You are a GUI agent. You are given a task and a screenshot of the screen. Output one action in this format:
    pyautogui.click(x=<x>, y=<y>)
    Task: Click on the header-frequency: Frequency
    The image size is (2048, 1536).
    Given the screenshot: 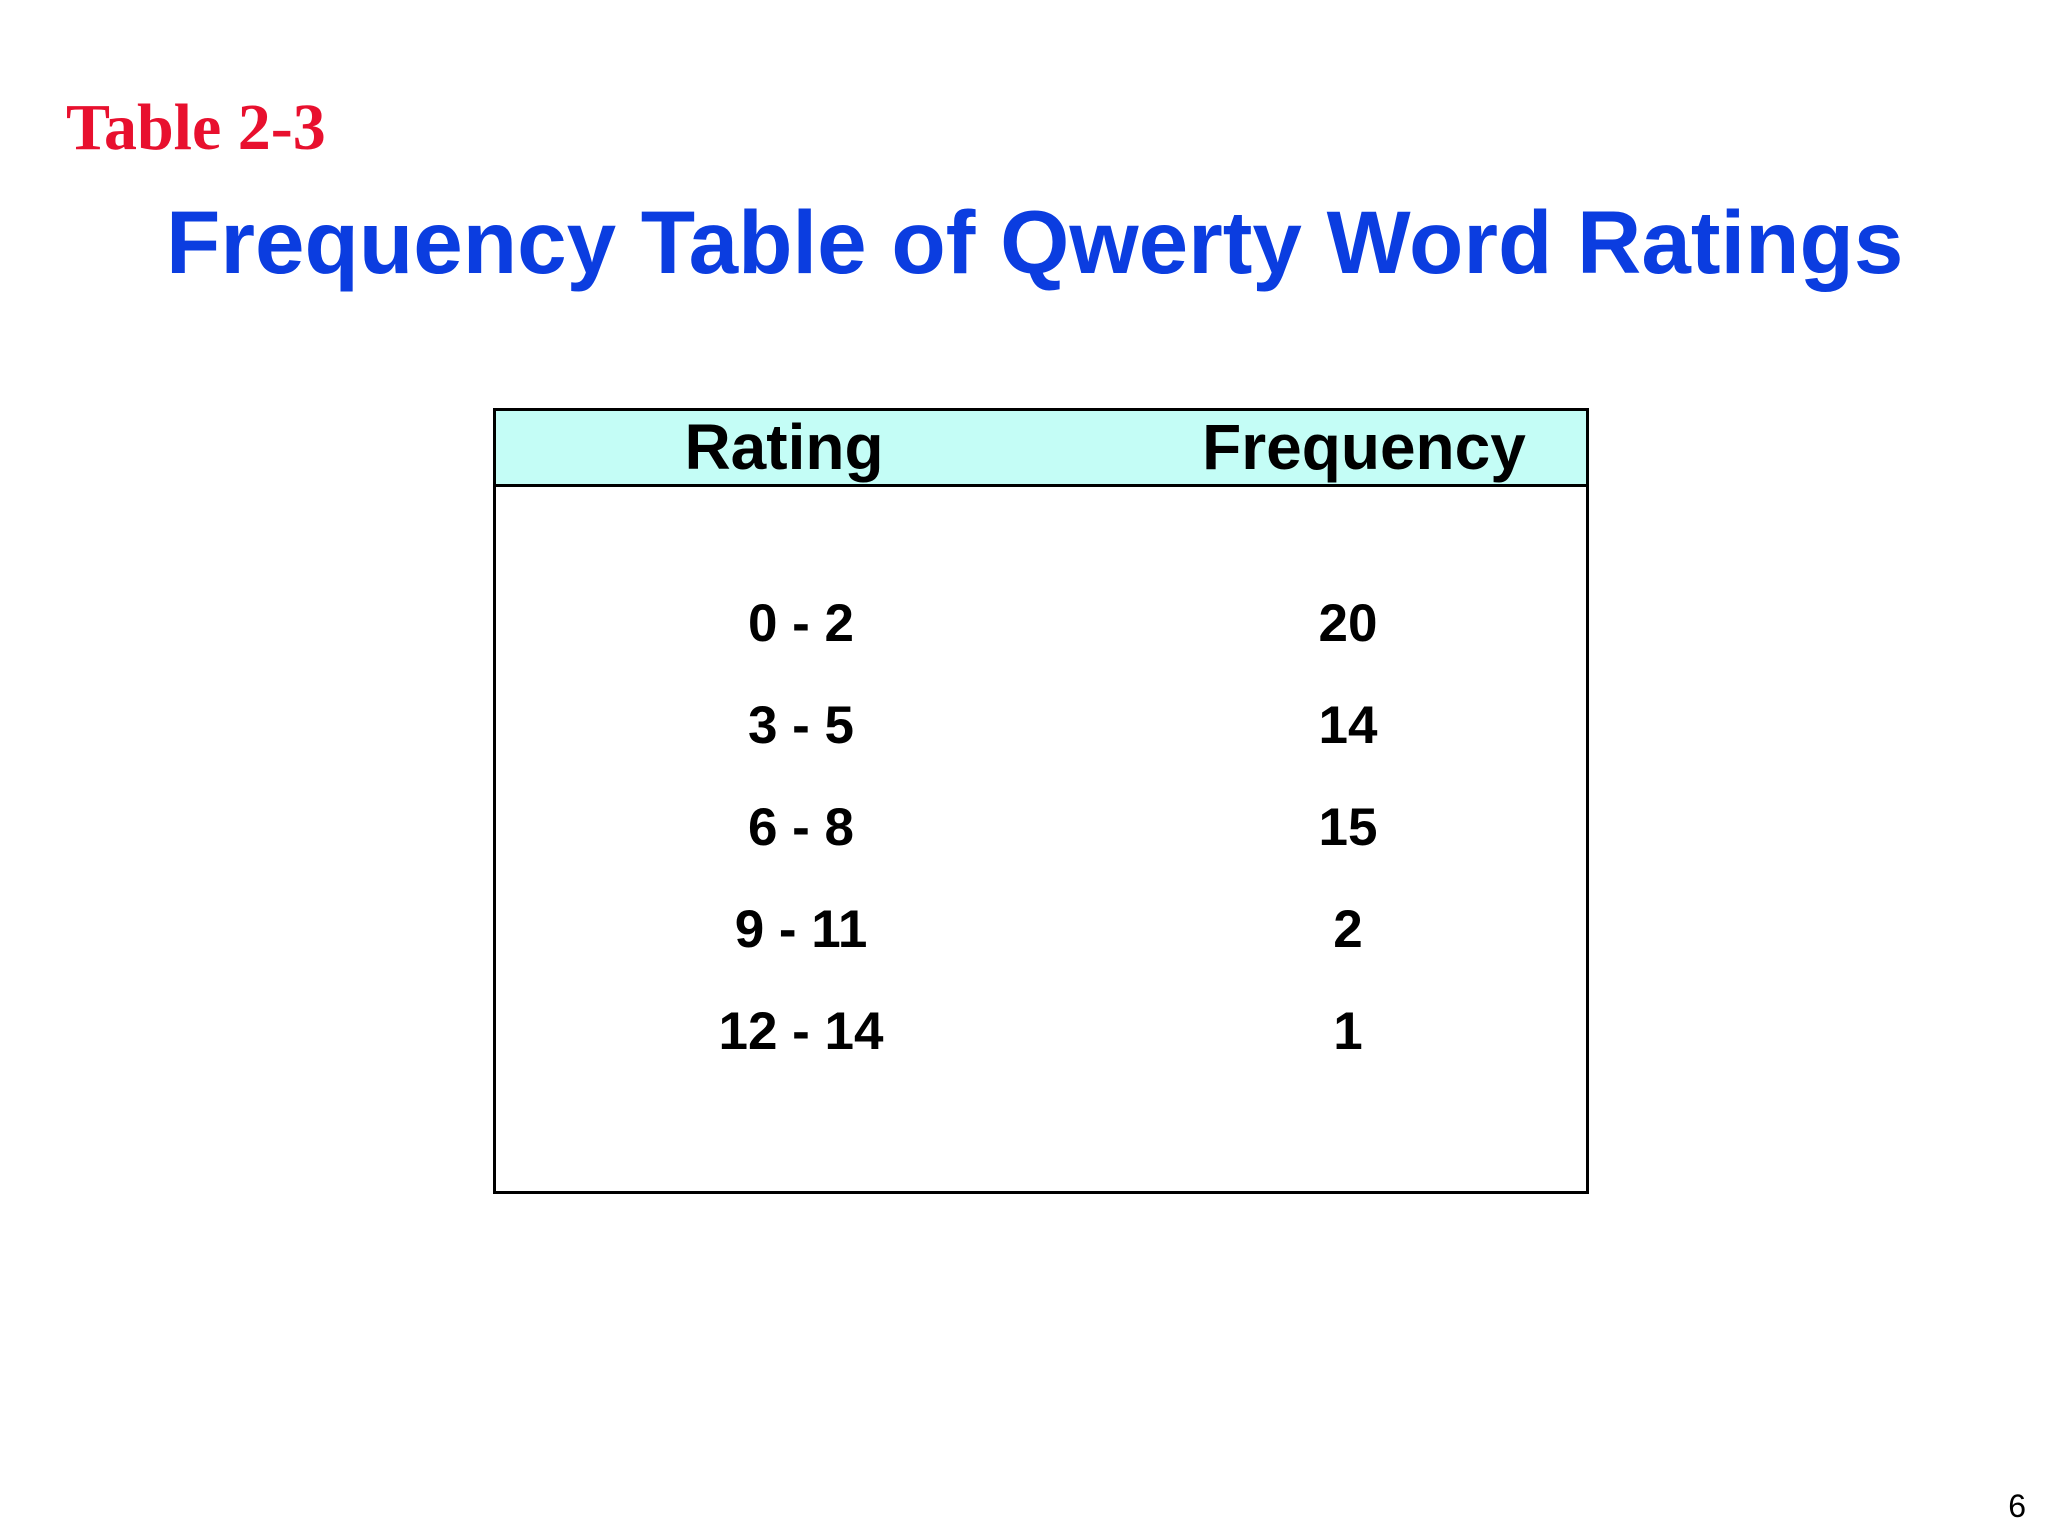 What is the action you would take?
    pyautogui.click(x=1364, y=447)
    